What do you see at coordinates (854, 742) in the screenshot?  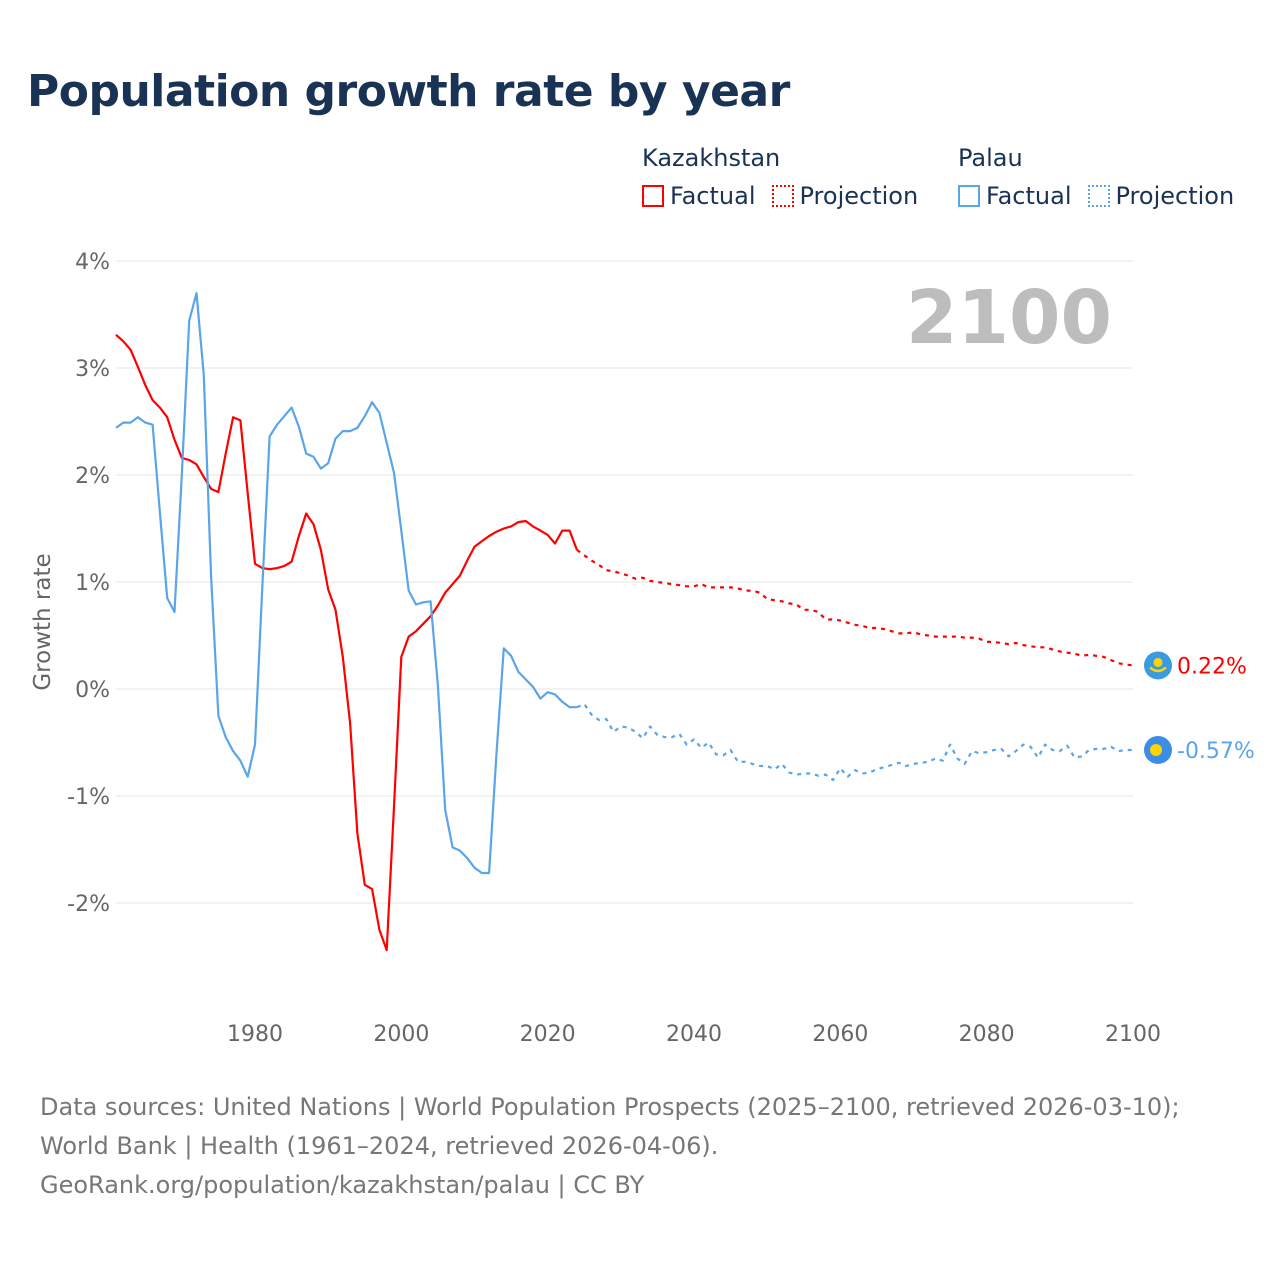 I see `series-line-palau-projection` at bounding box center [854, 742].